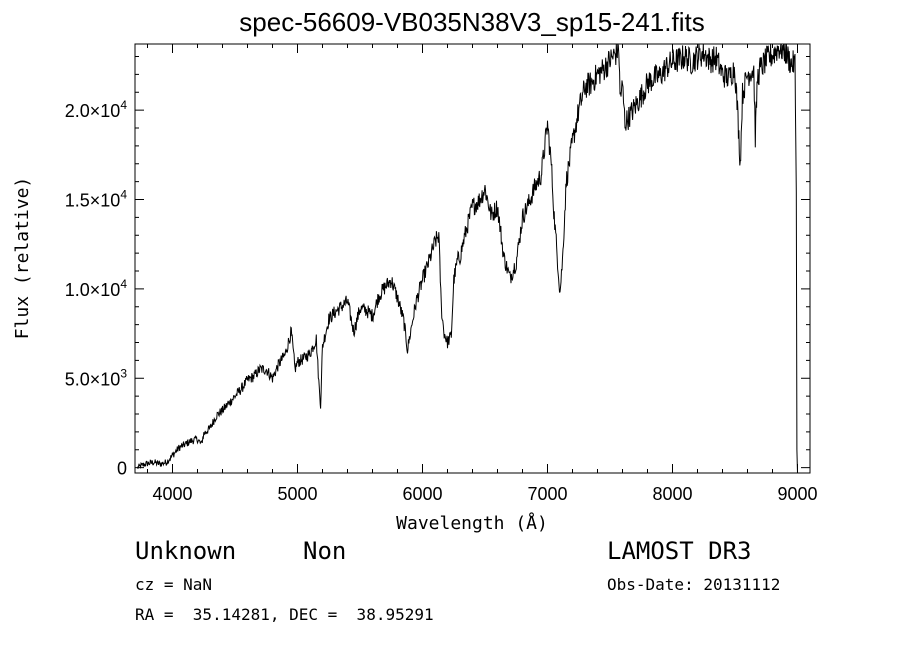 The width and height of the screenshot is (900, 649). What do you see at coordinates (96, 288) in the screenshot?
I see `y-tick-label: 1.0×10⁴` at bounding box center [96, 288].